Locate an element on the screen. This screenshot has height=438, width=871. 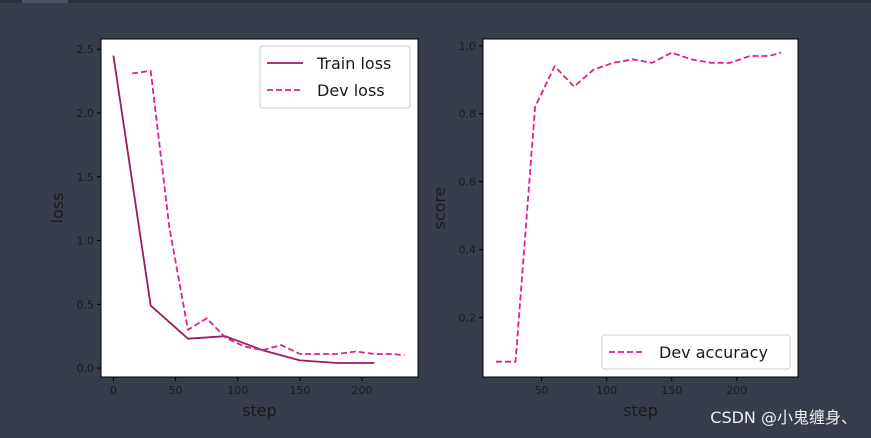
y-axis-label: loss is located at coordinates (57, 208).